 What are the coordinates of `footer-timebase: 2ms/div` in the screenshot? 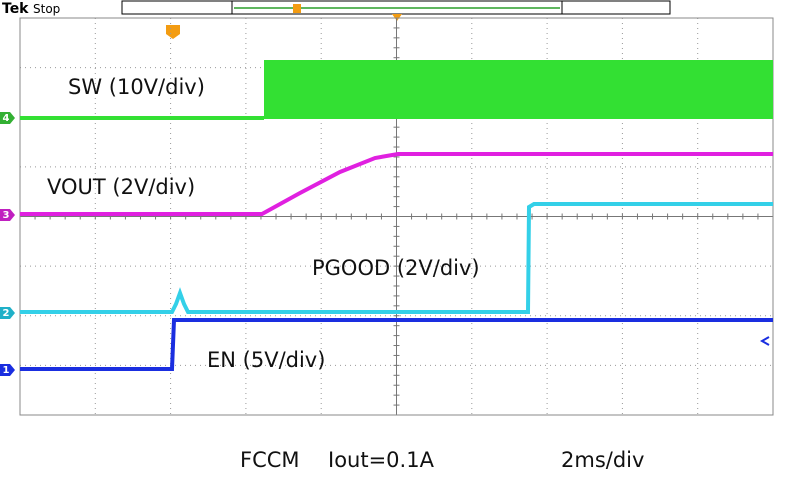 It's located at (602, 460).